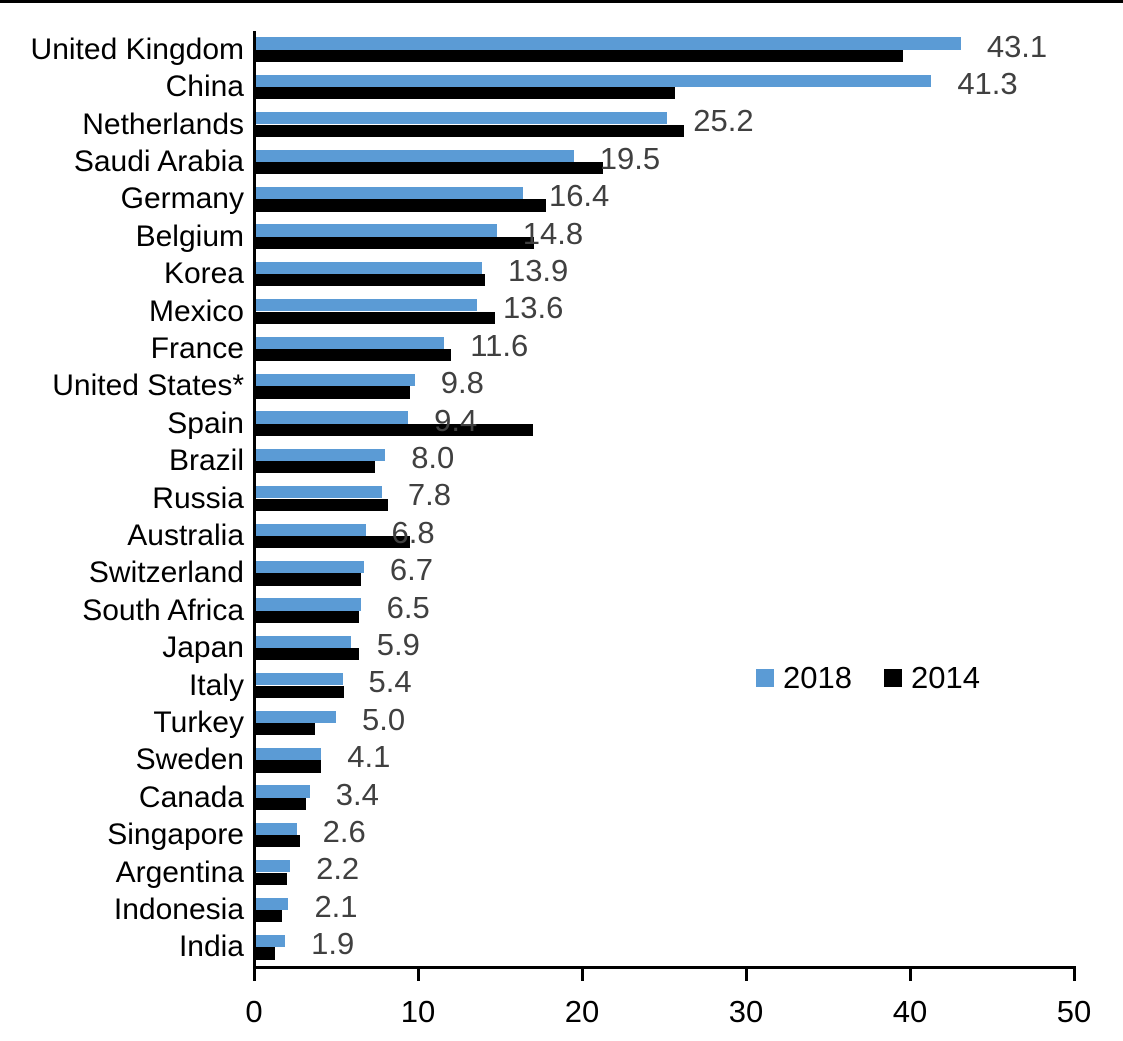 The width and height of the screenshot is (1123, 1041). What do you see at coordinates (630, 158) in the screenshot?
I see `data-label: 19.5` at bounding box center [630, 158].